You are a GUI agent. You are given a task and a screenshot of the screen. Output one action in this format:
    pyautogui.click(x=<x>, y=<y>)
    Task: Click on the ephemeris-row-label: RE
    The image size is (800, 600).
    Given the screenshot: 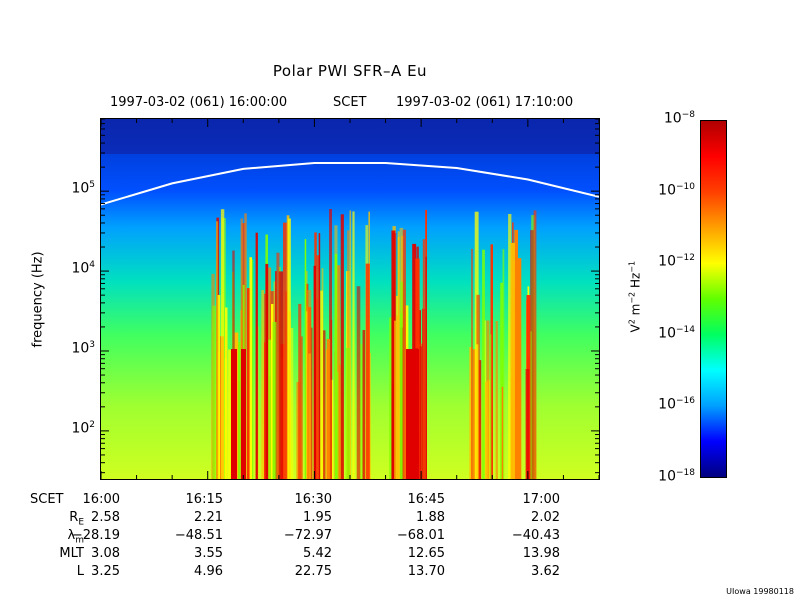 What is the action you would take?
    pyautogui.click(x=76, y=519)
    